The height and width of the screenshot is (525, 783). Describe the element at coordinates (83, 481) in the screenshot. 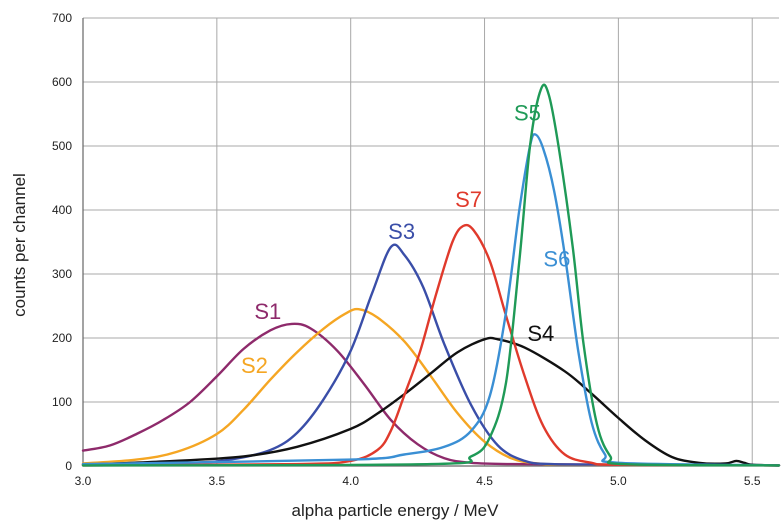

I see `x-tick-label: 3.0` at that location.